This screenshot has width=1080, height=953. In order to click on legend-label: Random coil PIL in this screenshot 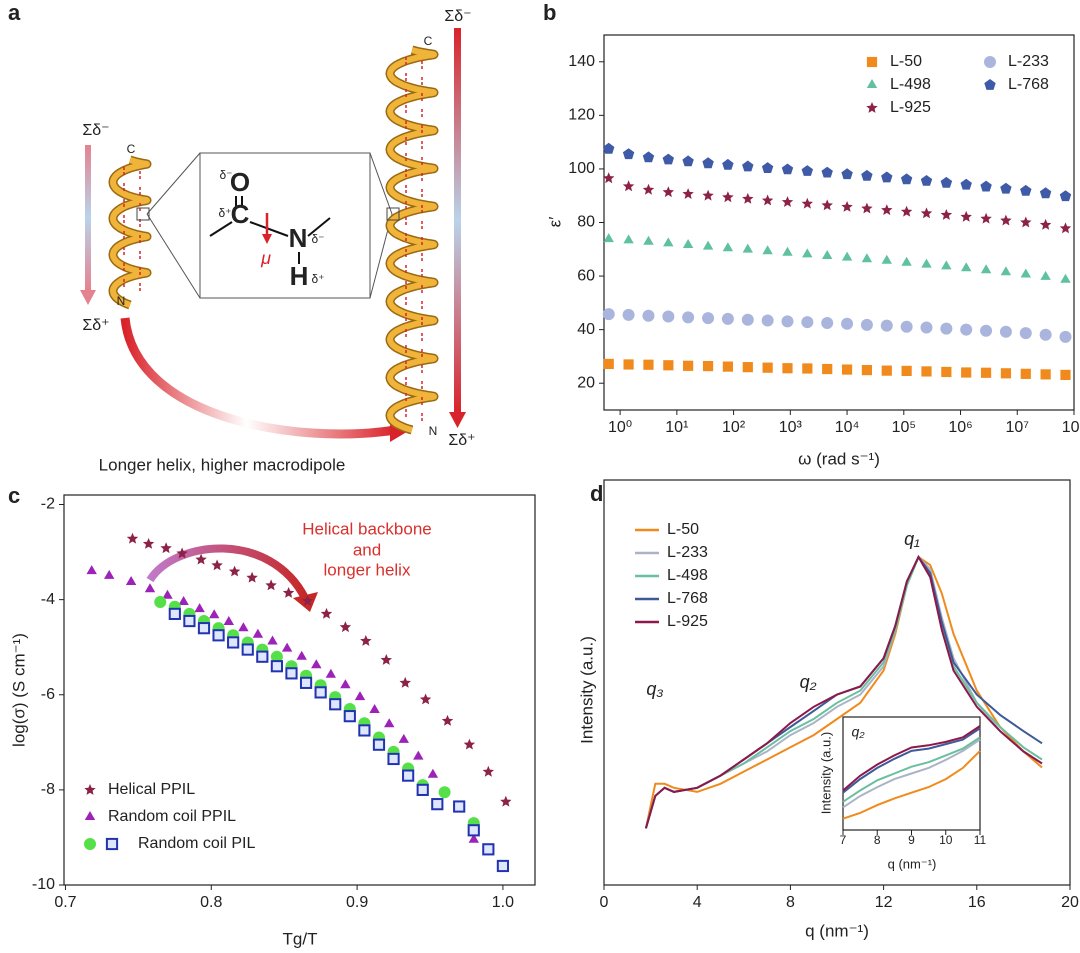, I will do `click(196, 843)`.